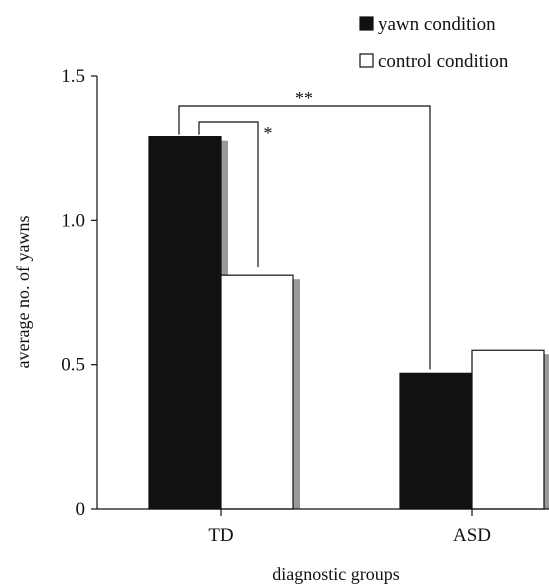 This screenshot has height=585, width=549. What do you see at coordinates (268, 133) in the screenshot?
I see `significance-star-single: *` at bounding box center [268, 133].